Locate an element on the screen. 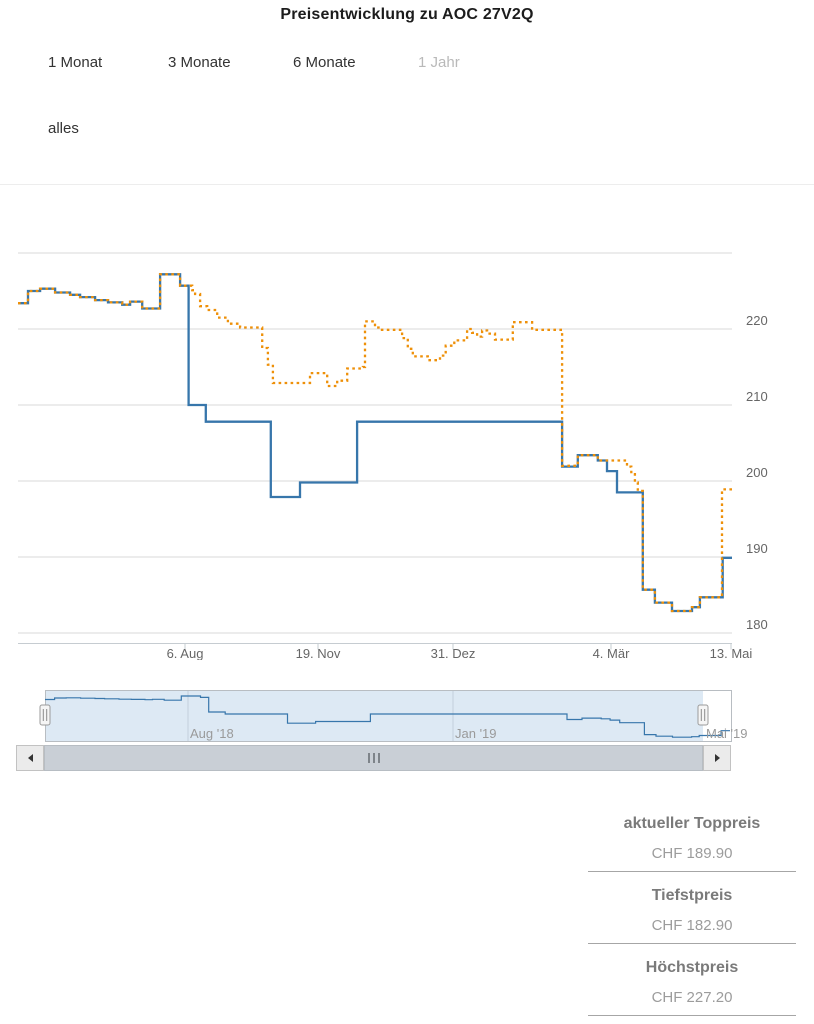 The width and height of the screenshot is (814, 1024). navigator-label: Mai '19 is located at coordinates (727, 733).